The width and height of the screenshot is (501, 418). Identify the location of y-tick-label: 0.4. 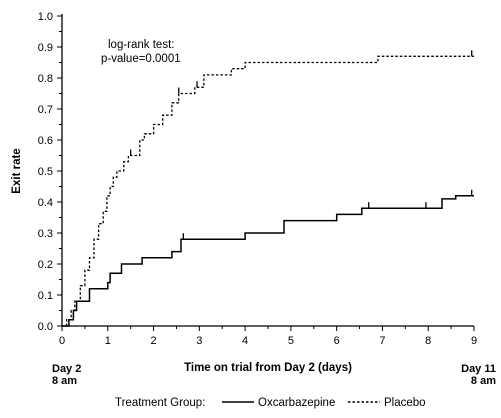
(45, 203).